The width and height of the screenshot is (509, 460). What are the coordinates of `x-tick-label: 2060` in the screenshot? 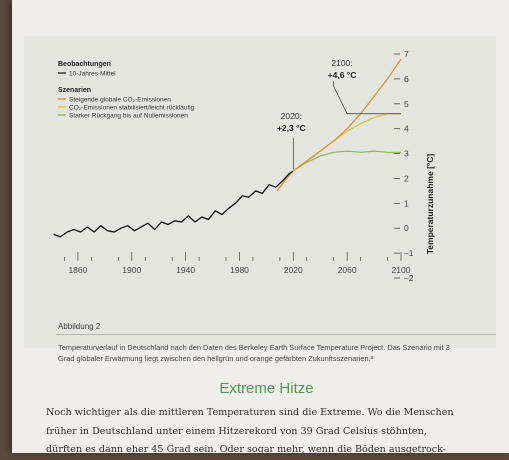 It's located at (347, 270).